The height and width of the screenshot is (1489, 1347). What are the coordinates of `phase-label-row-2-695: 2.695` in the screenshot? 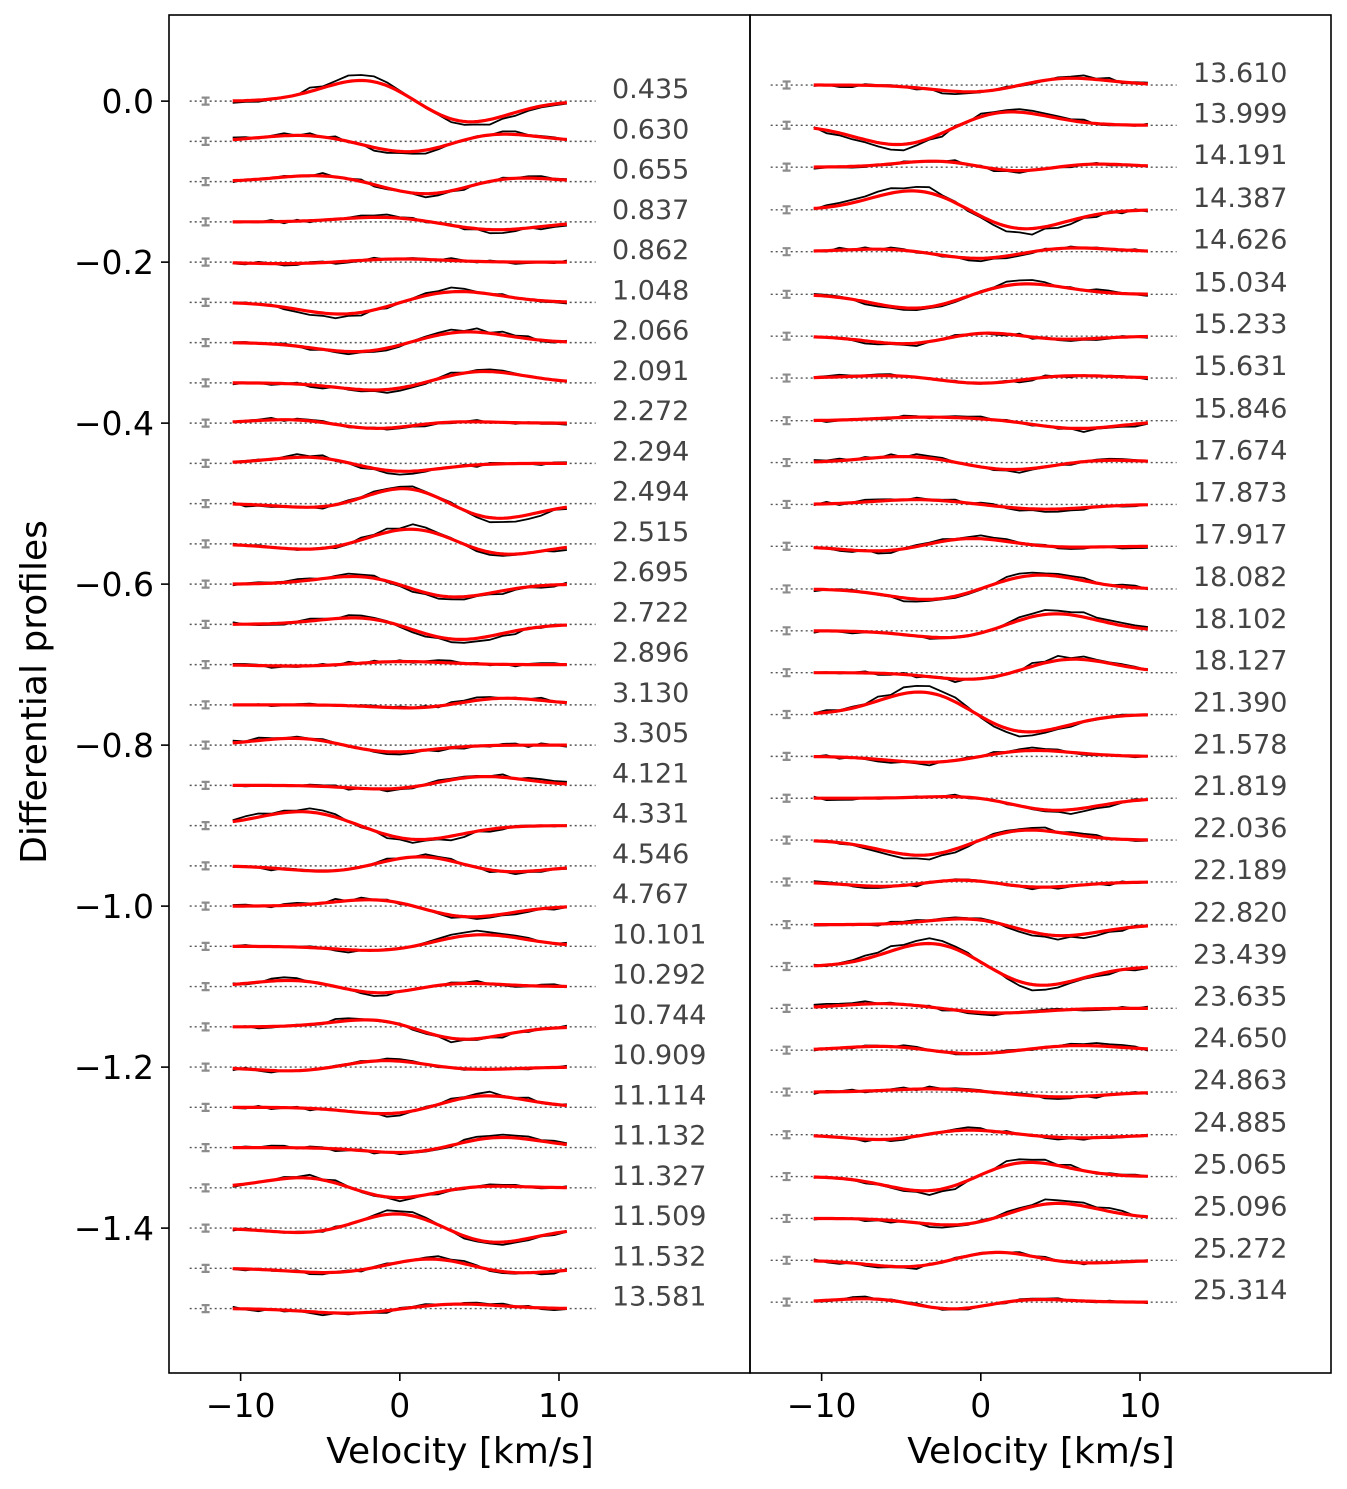 It's located at (650, 572).